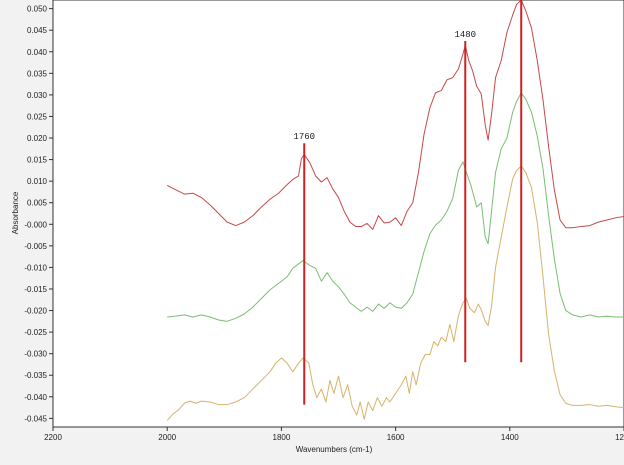 This screenshot has width=624, height=465. What do you see at coordinates (37, 160) in the screenshot?
I see `y-tick-label: 0.015` at bounding box center [37, 160].